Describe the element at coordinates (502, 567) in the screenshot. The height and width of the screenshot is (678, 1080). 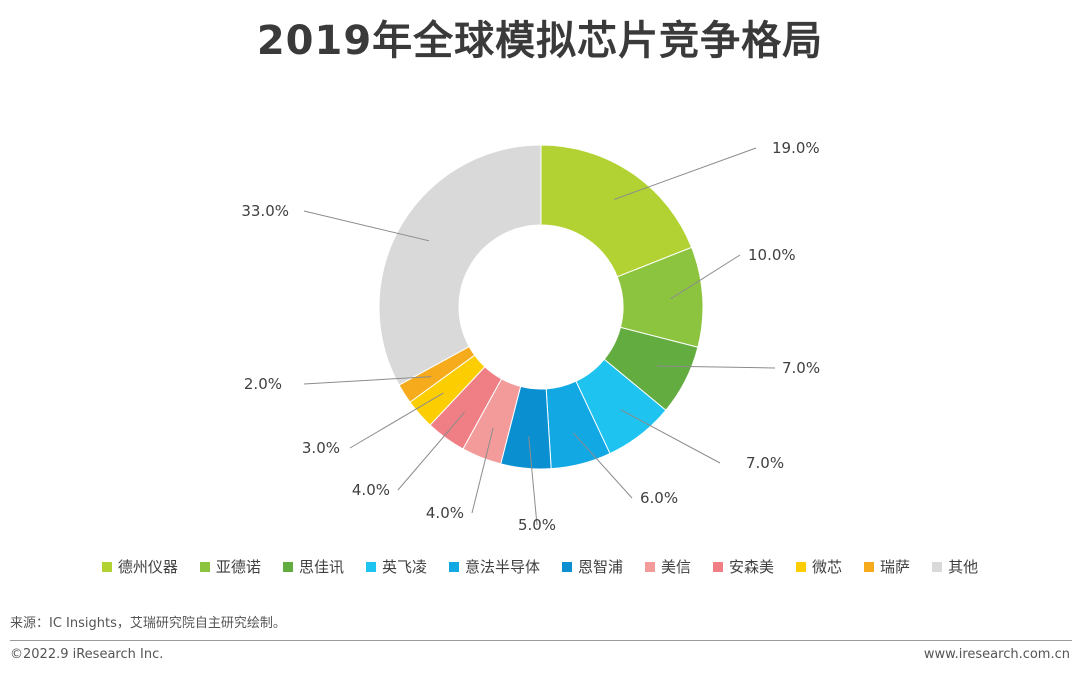
I see `legend-label: 意法半导体` at that location.